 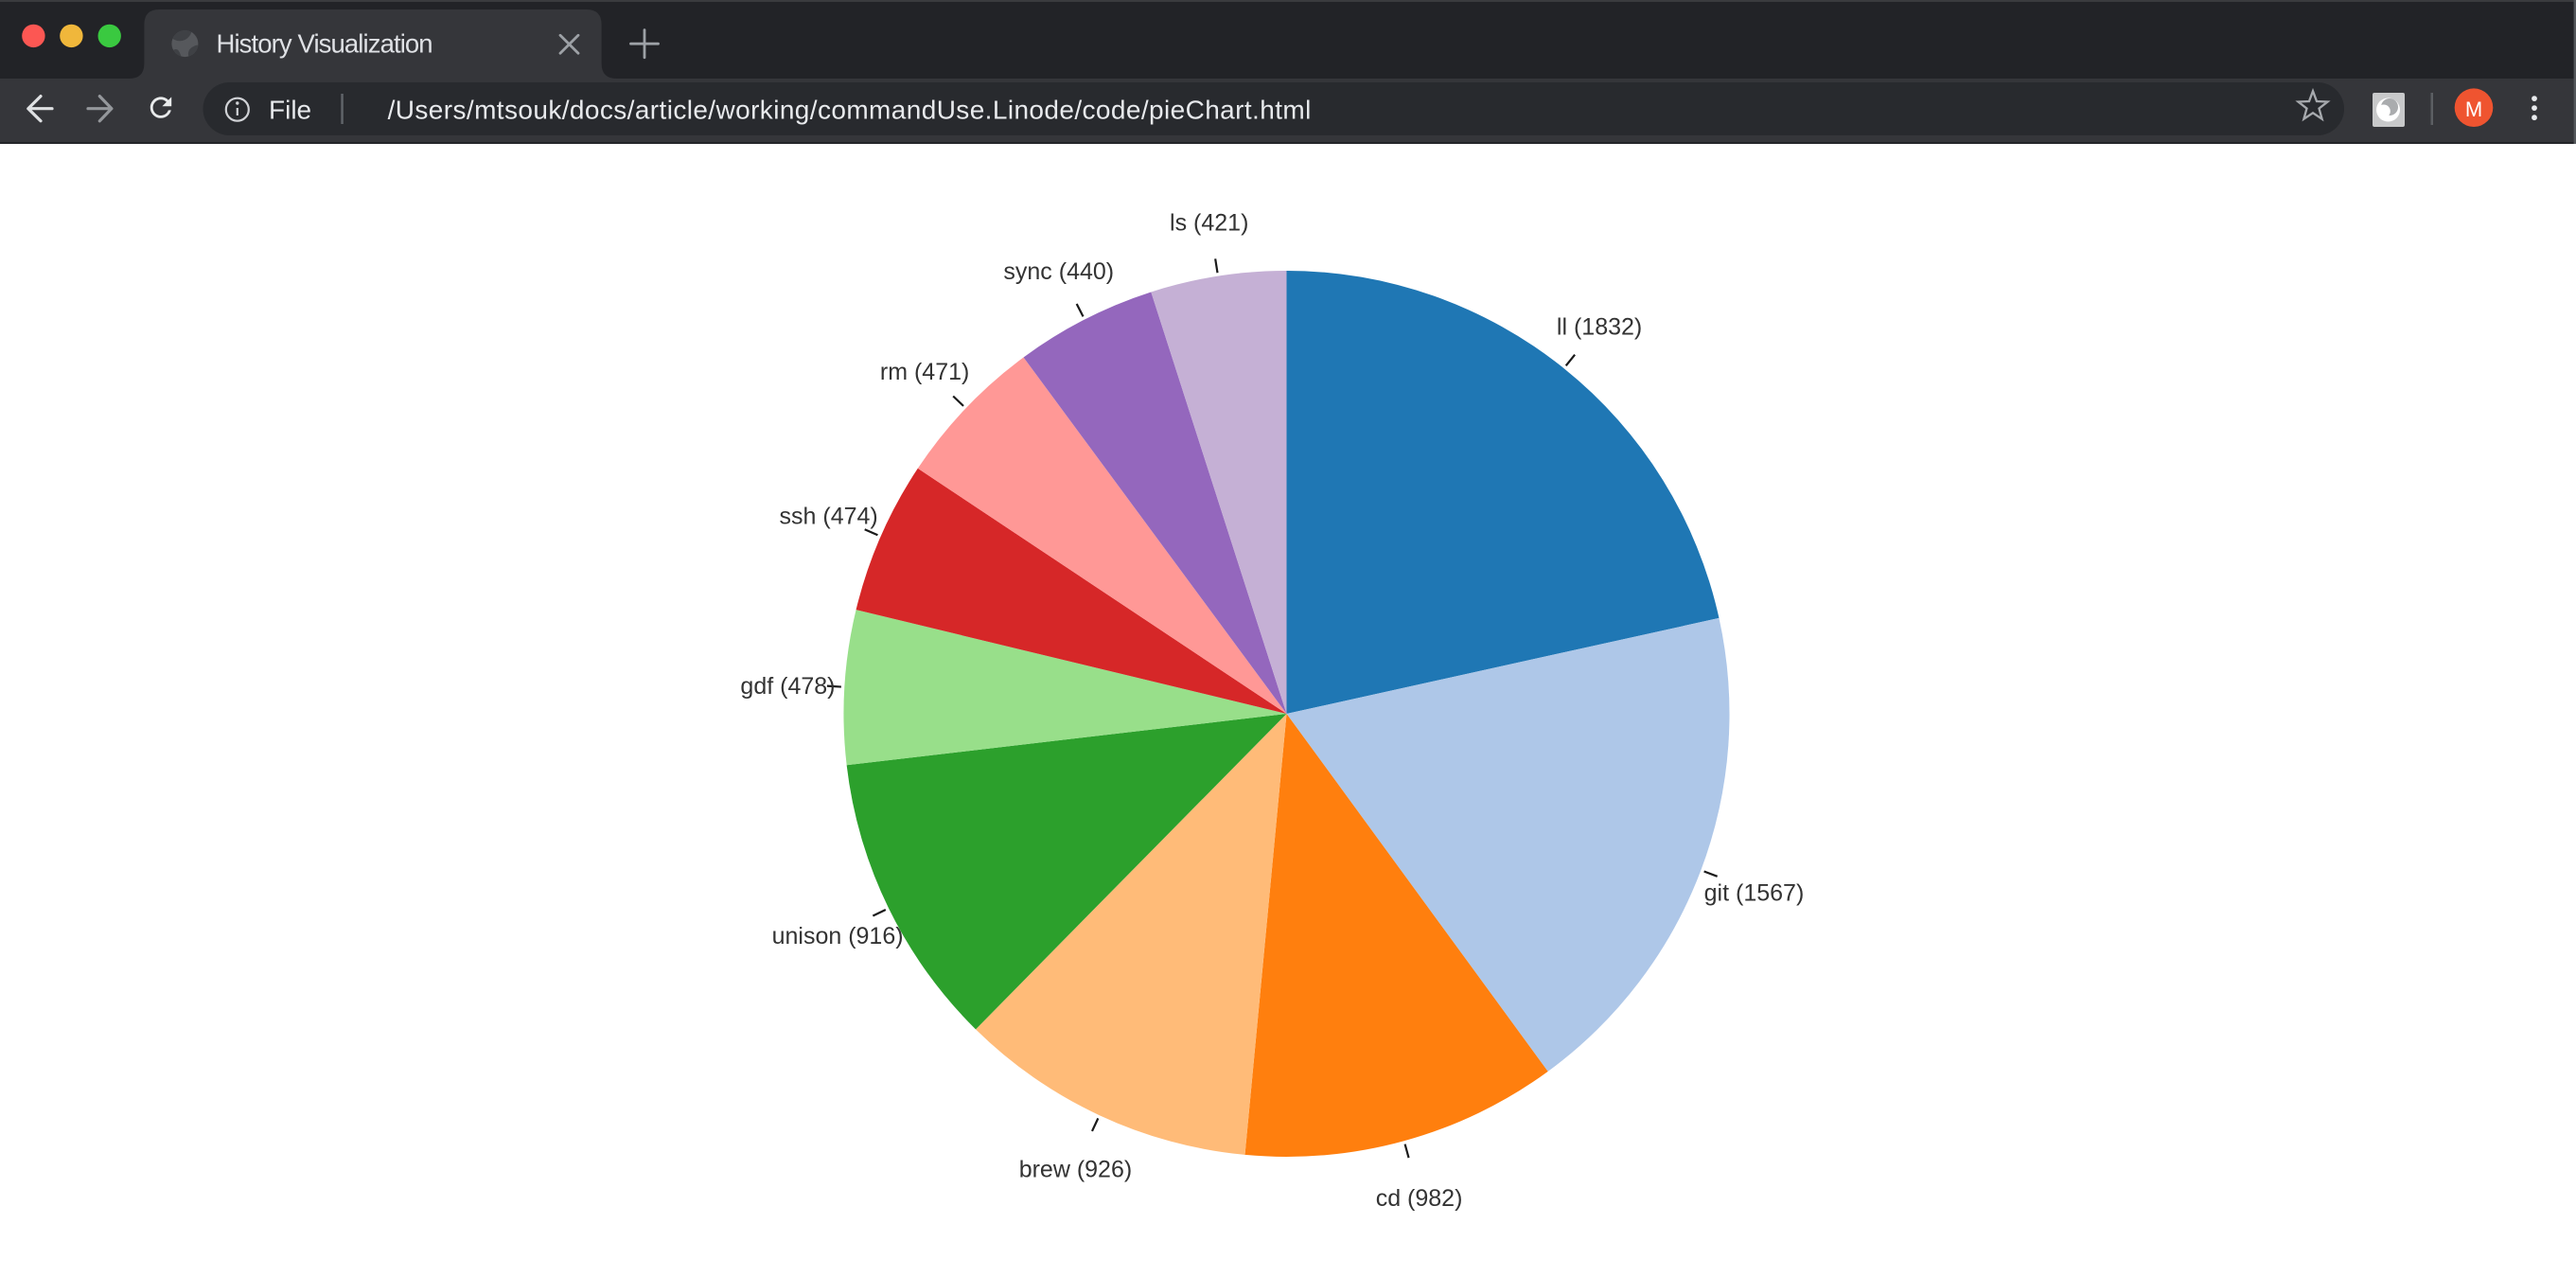 What do you see at coordinates (838, 936) in the screenshot?
I see `svg-text: unison (916)` at bounding box center [838, 936].